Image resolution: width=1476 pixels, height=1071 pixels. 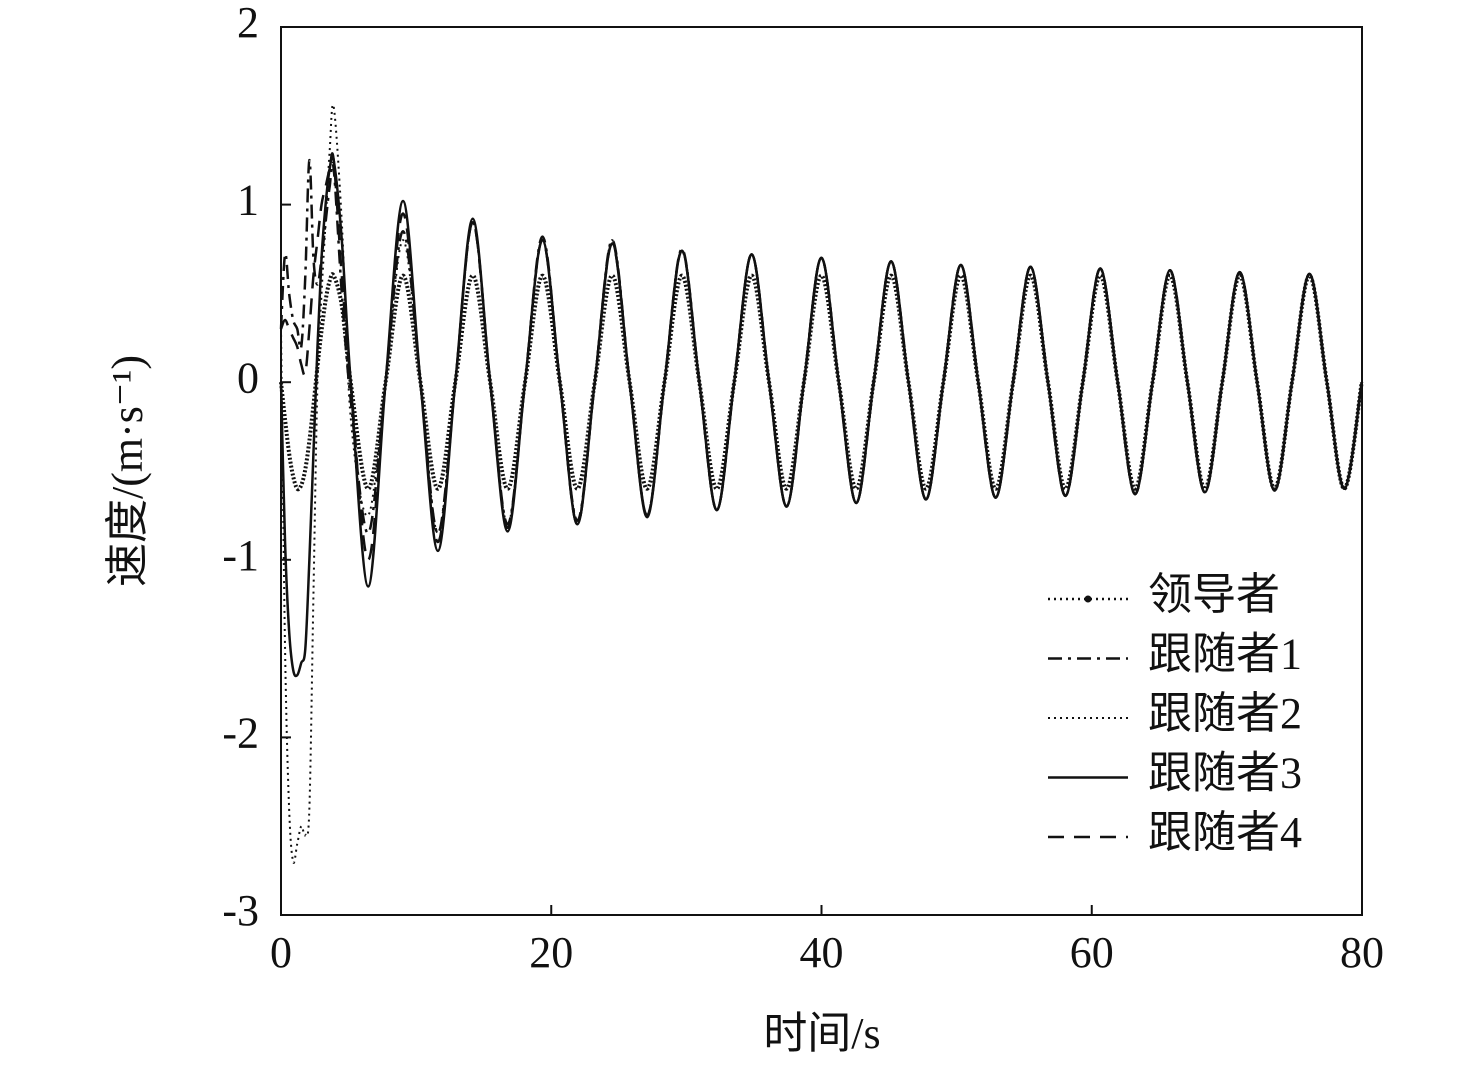 I want to click on legend-label: 跟随者4, so click(x=1225, y=832).